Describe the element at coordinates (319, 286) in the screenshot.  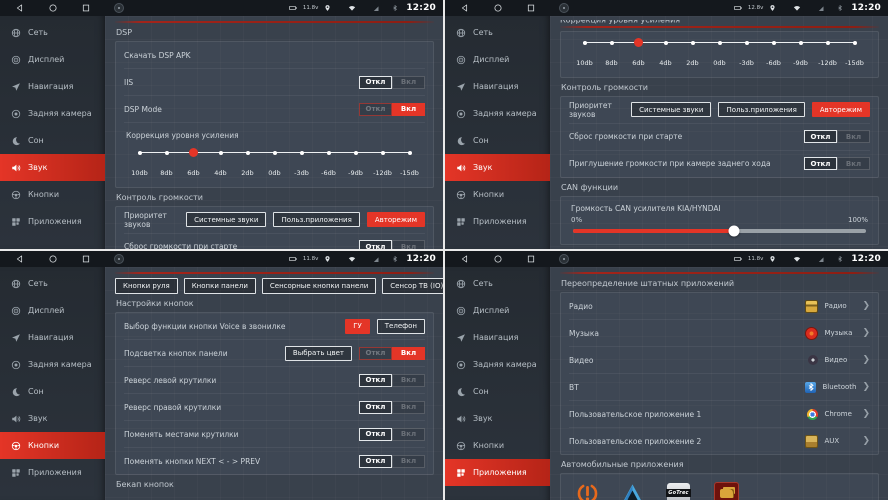
I see `tab-button: Сенсорные кнопки панели` at that location.